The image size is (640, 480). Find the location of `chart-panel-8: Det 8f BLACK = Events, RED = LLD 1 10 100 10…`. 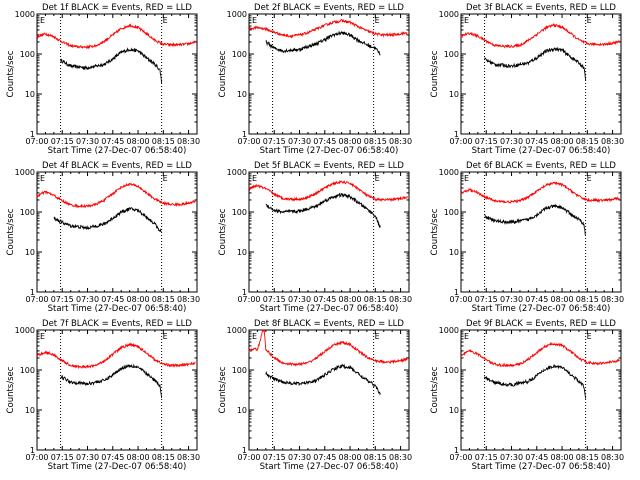

chart-panel-8: Det 8f BLACK = Events, RED = LLD 1 10 100 10… is located at coordinates (315, 395).